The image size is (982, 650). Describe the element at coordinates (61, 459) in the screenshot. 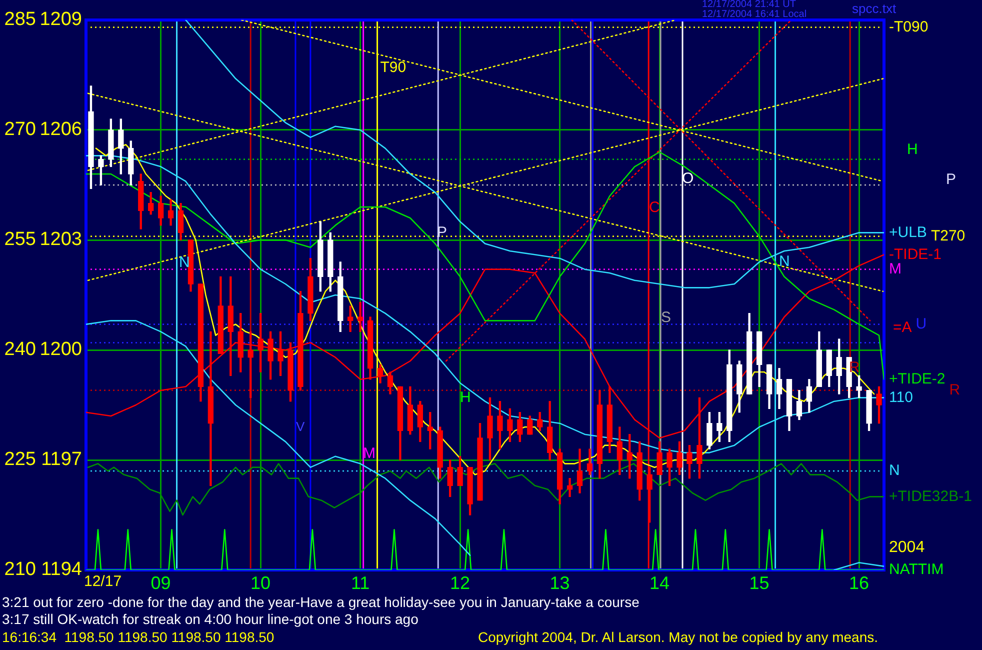

I see `y-tick-label: 1197` at that location.